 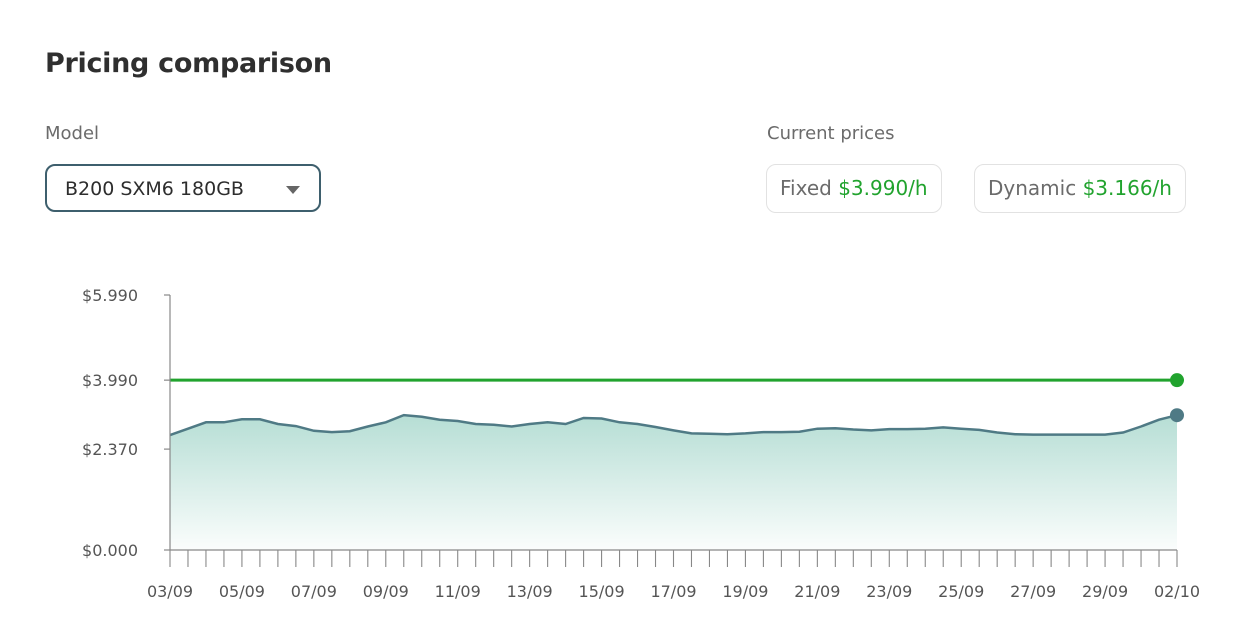 I want to click on x-tick-label: 03/09, so click(x=170, y=591).